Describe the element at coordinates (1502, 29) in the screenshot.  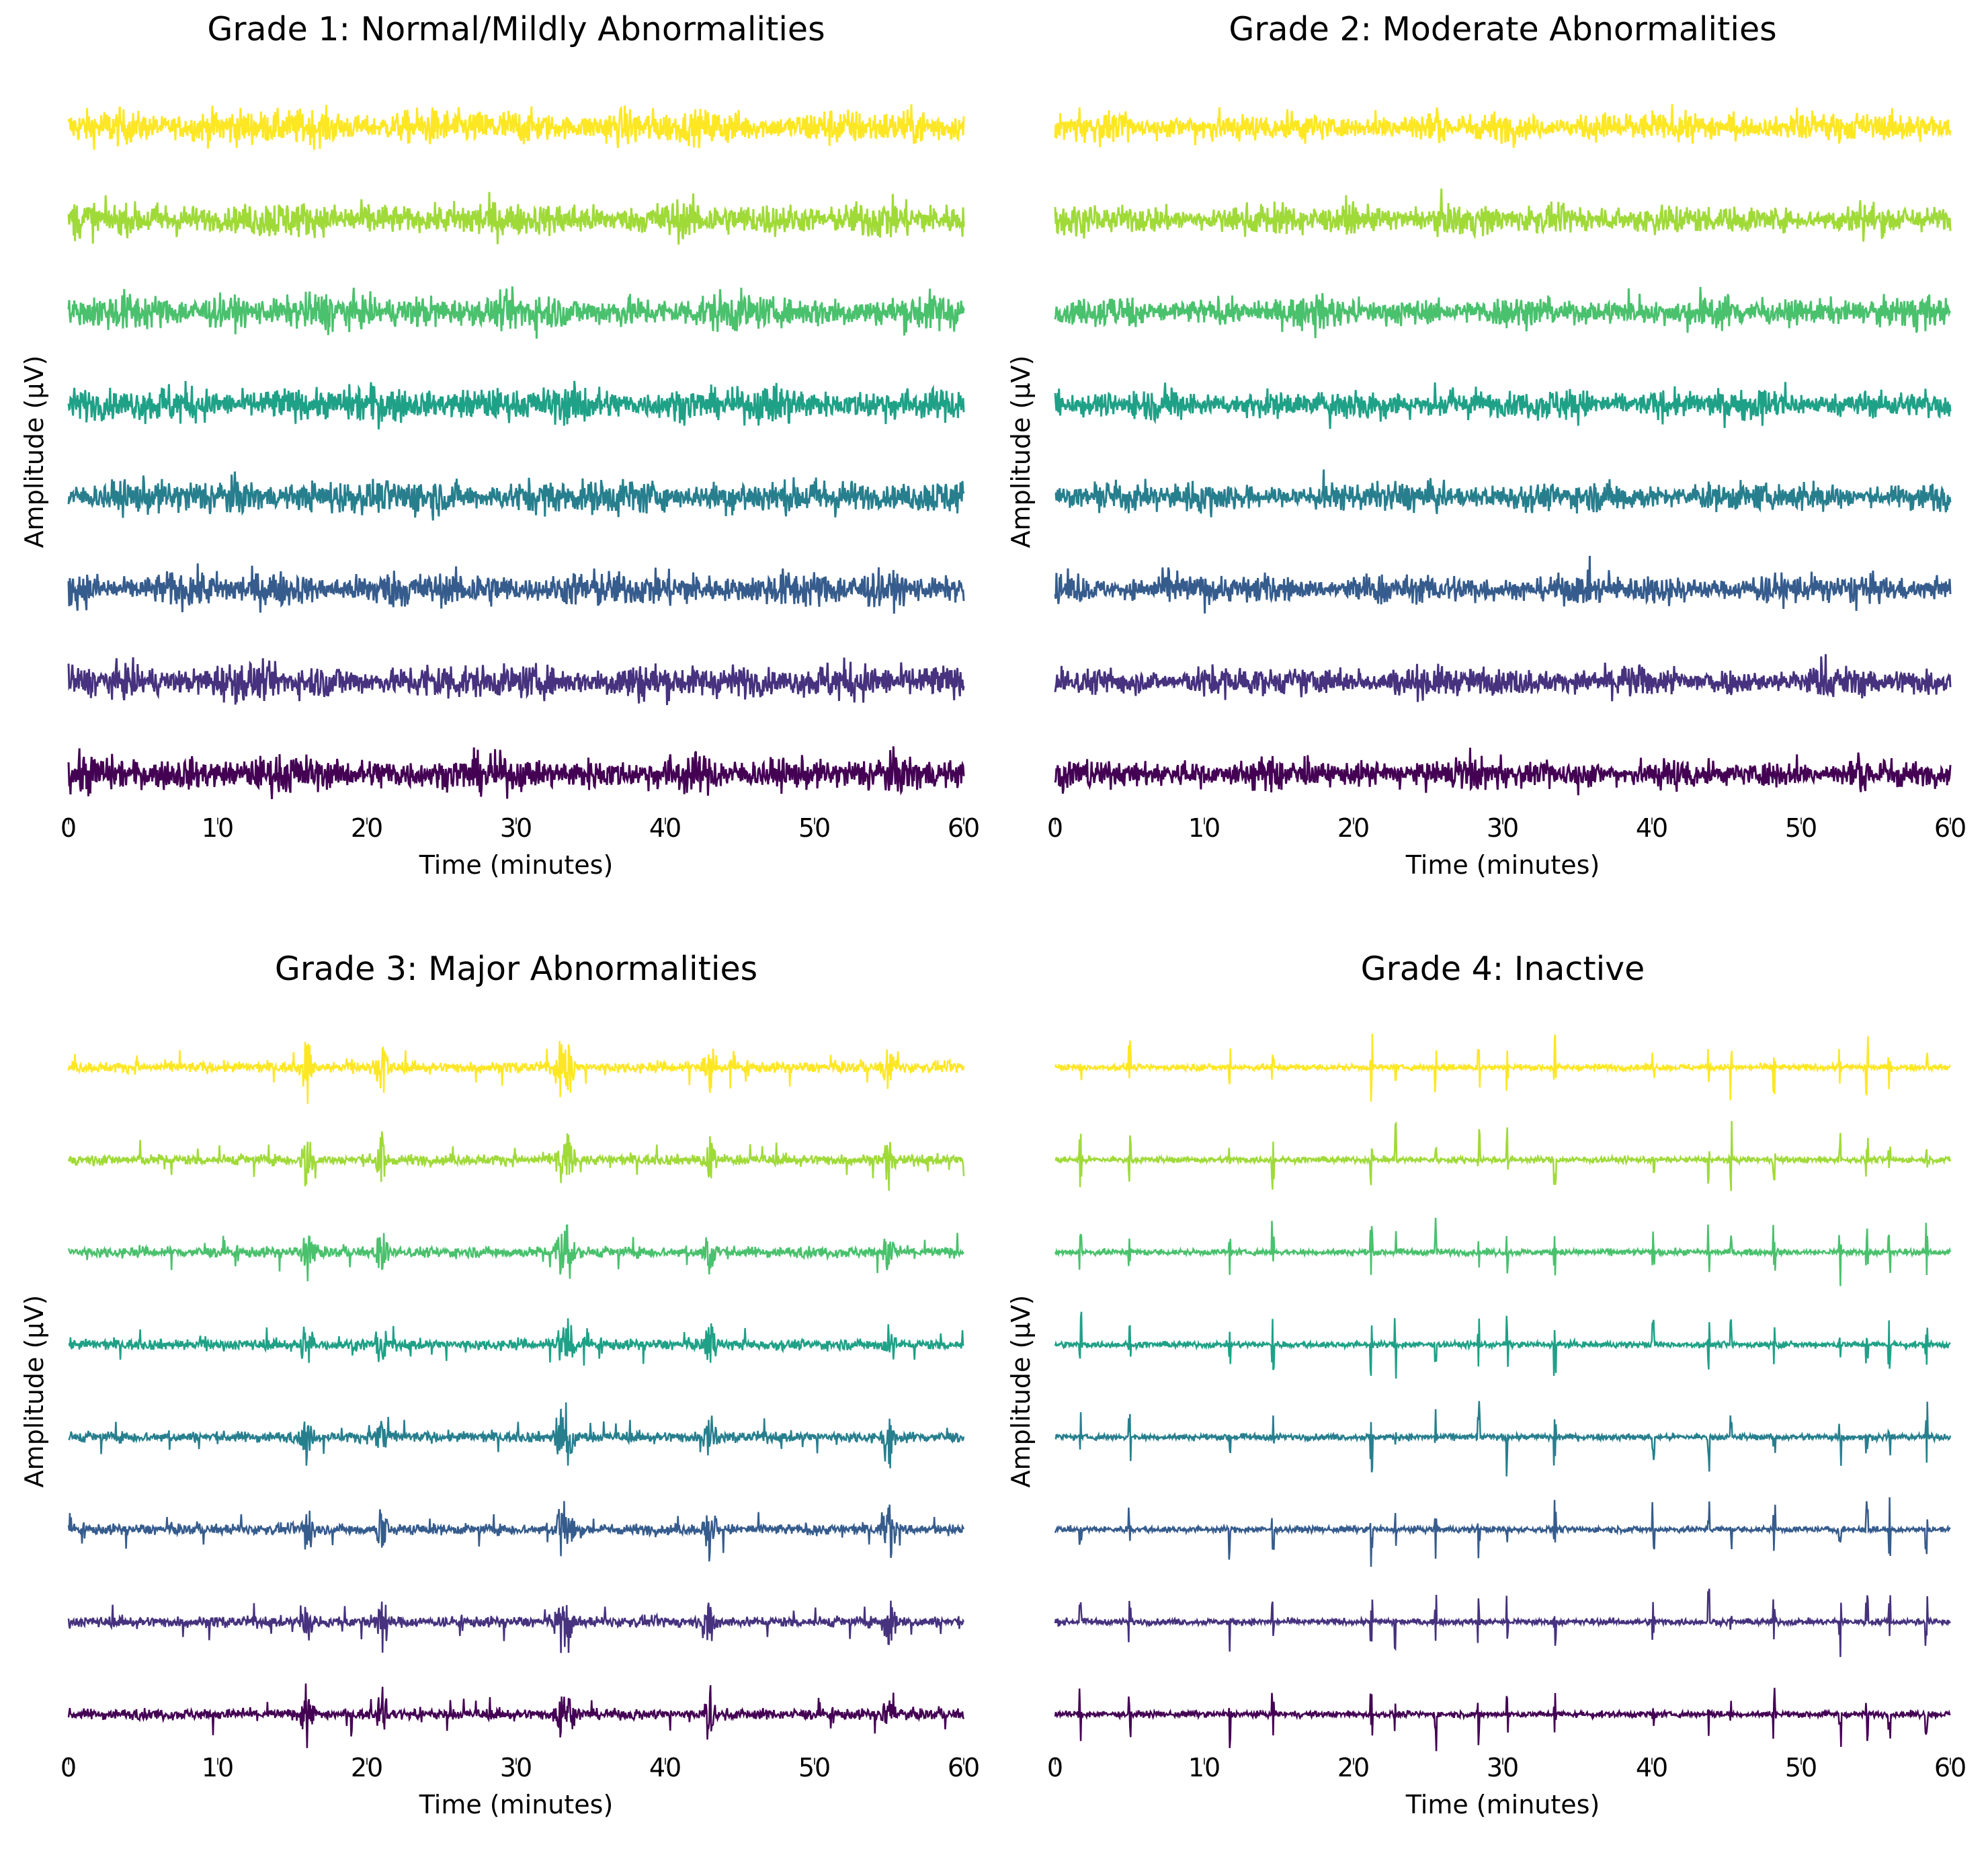
I see `panel-title: Grade 2: Moderate Abnormalities` at that location.